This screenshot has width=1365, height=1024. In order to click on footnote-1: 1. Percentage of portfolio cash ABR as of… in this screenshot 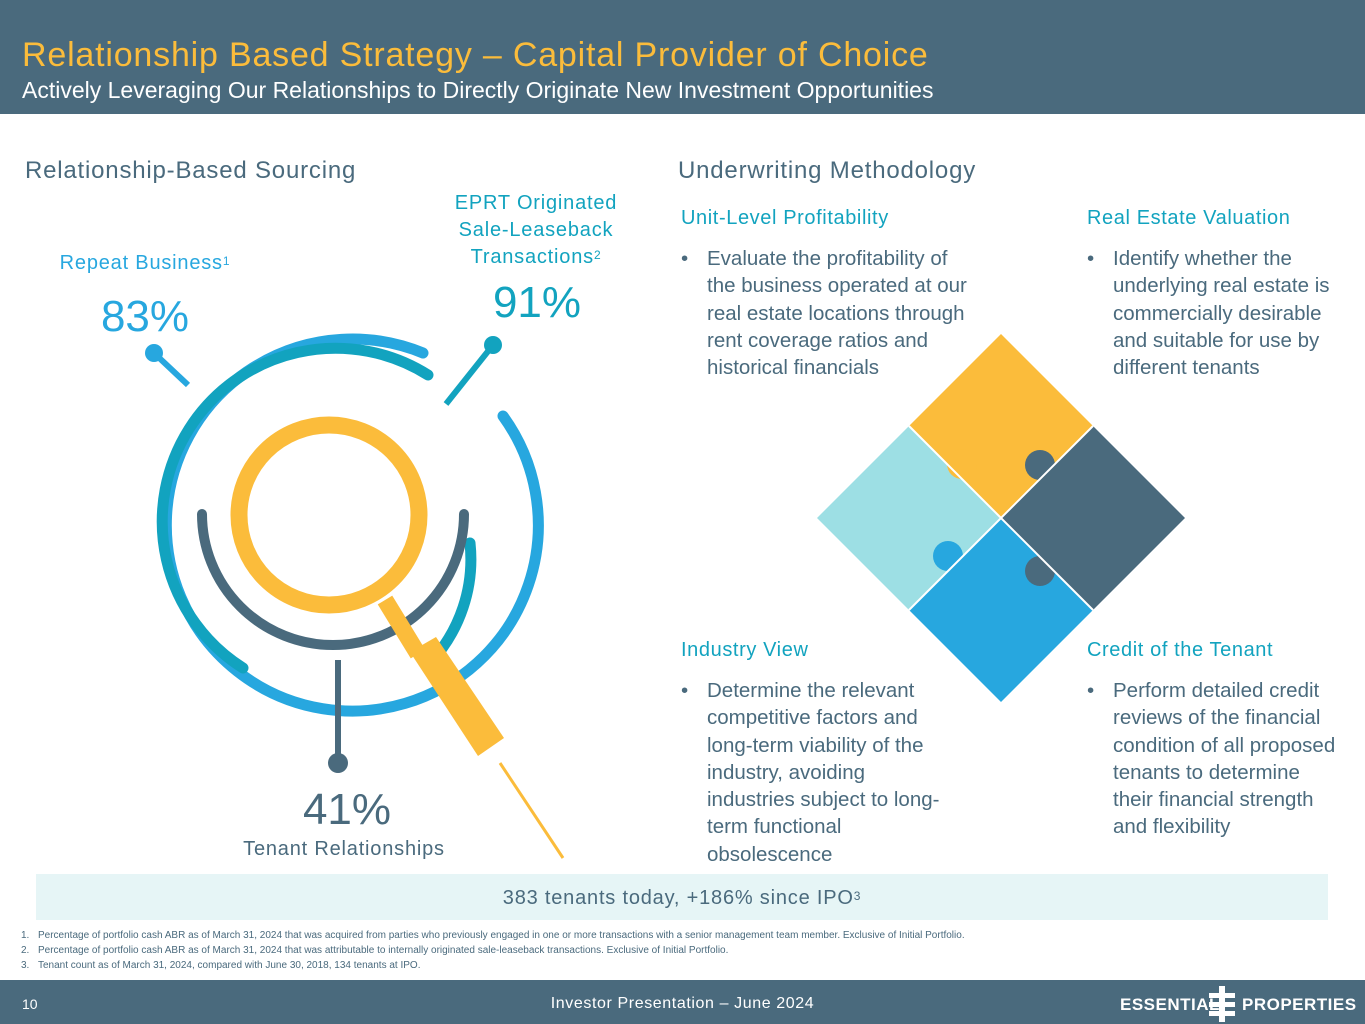, I will do `click(493, 935)`.